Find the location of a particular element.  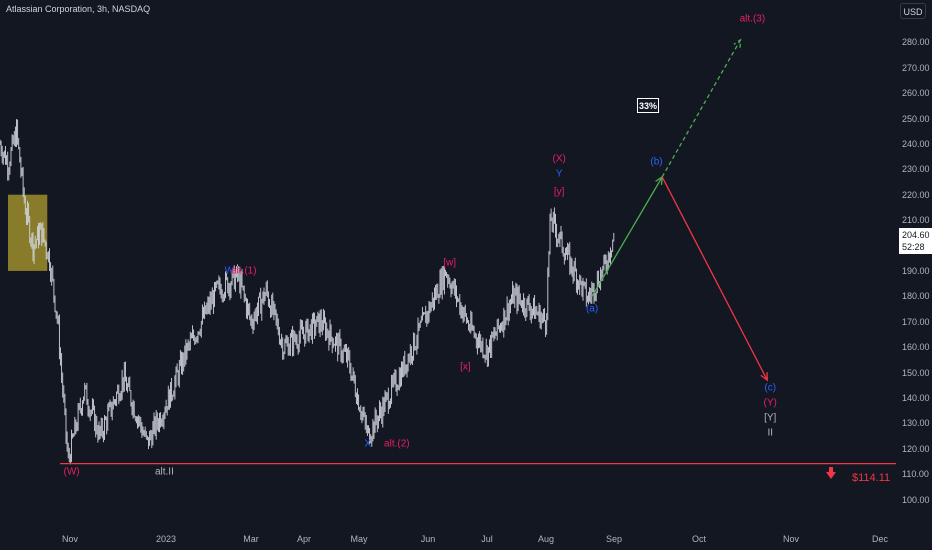

x-tick-label: Jul is located at coordinates (487, 539).